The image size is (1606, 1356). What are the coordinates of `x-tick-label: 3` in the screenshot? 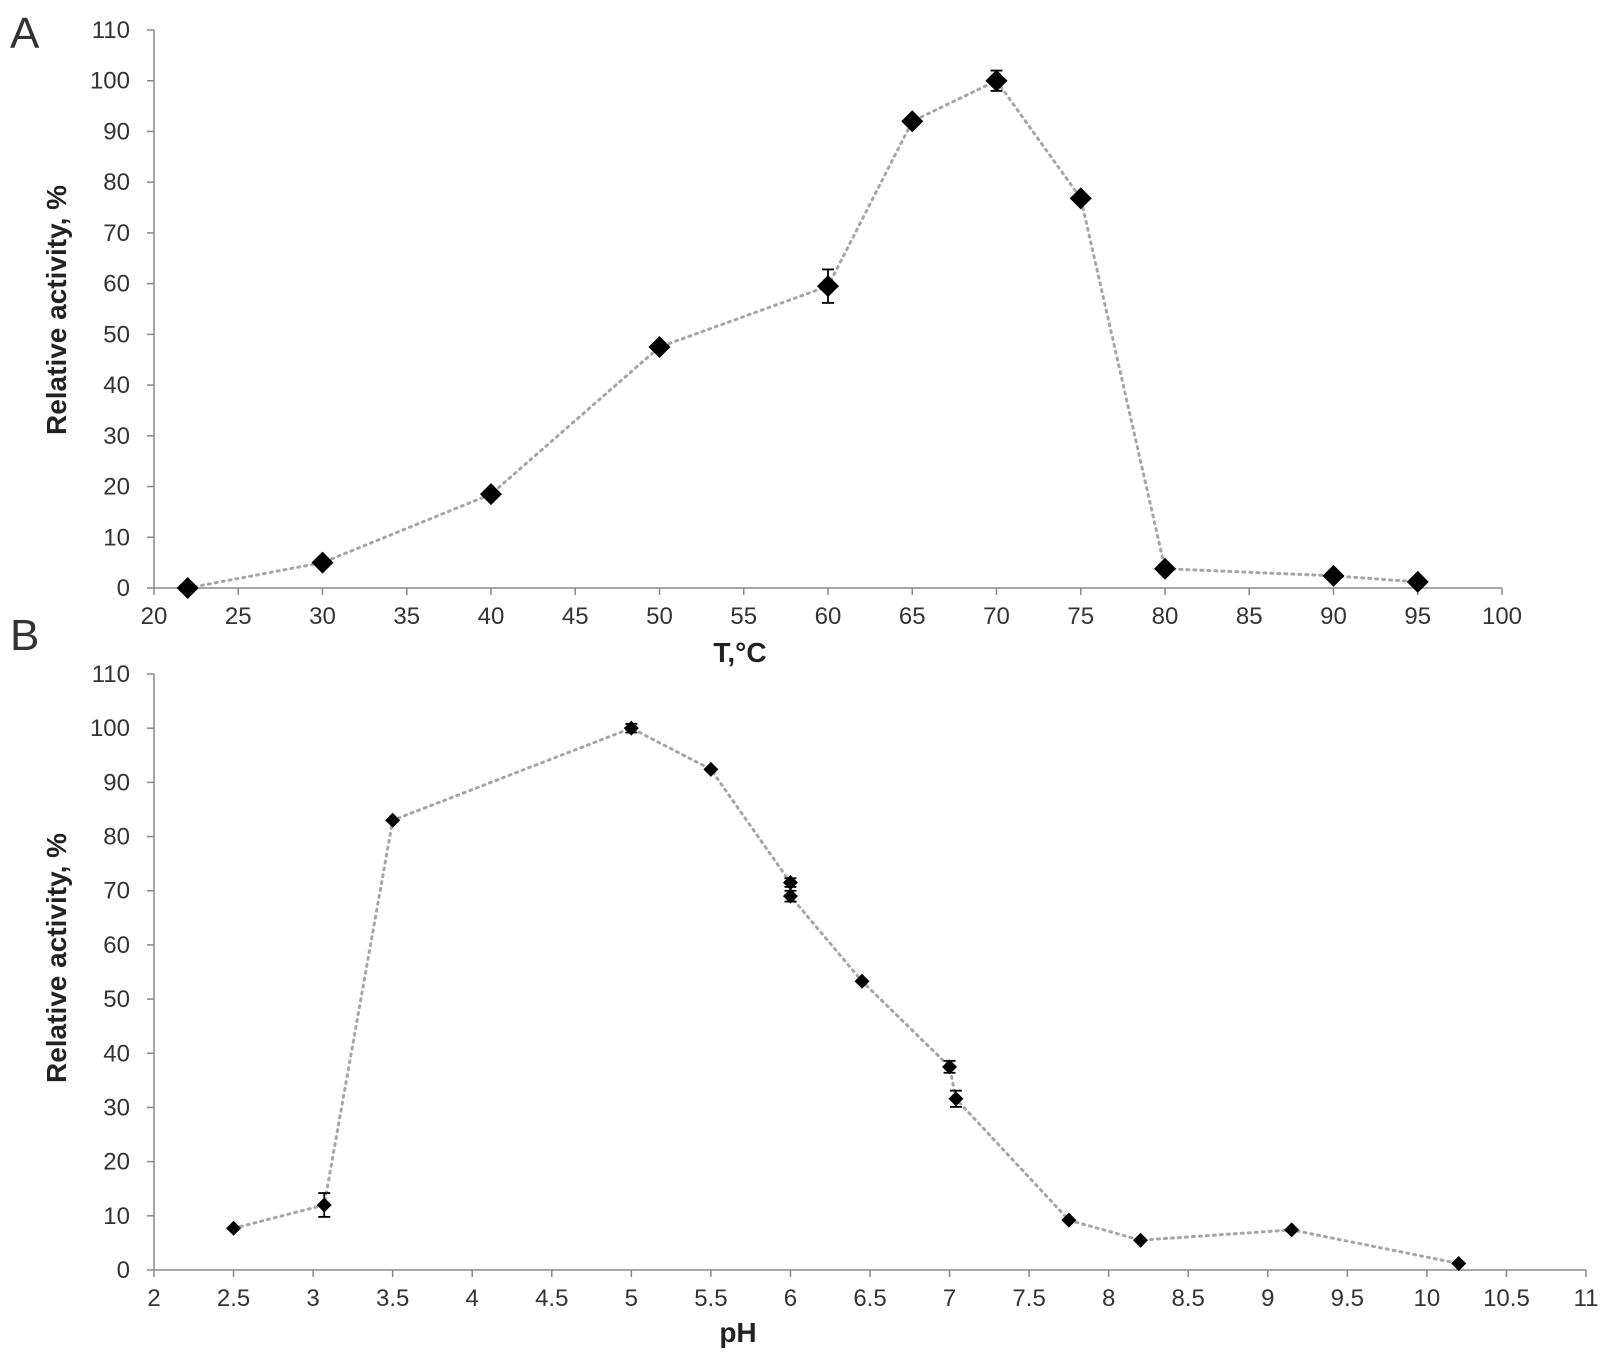 It's located at (312, 1298).